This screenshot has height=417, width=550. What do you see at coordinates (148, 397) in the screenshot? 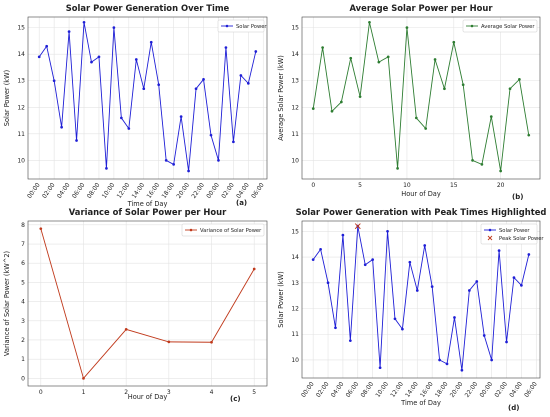
I see `x-axis-label: Hour of Day` at bounding box center [148, 397].